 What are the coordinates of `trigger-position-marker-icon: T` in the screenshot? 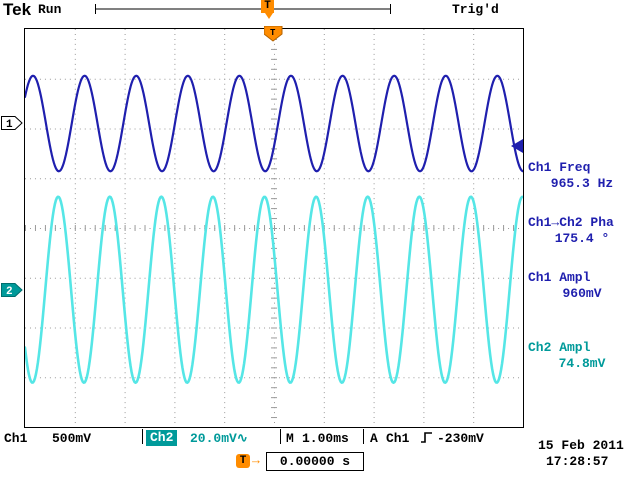 It's located at (273, 34).